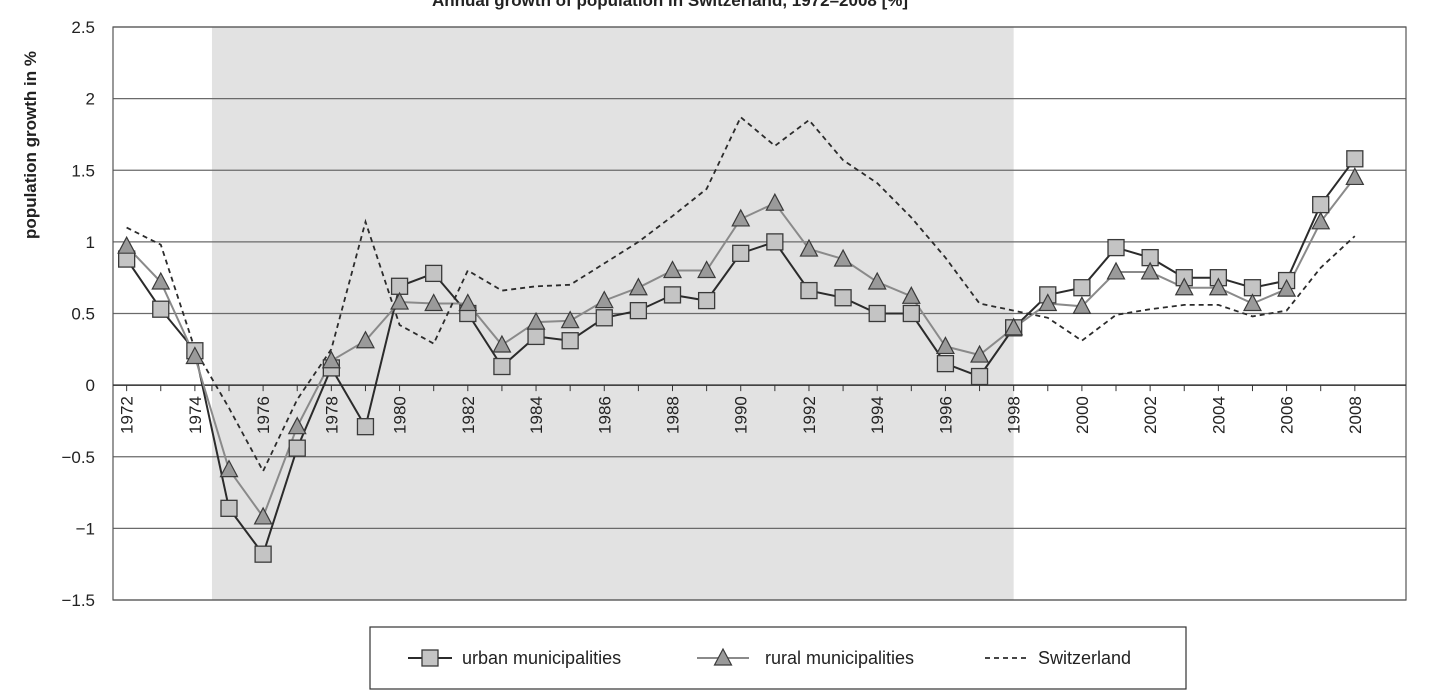  I want to click on legend-item-switzerland: Switzerland, so click(1058, 658).